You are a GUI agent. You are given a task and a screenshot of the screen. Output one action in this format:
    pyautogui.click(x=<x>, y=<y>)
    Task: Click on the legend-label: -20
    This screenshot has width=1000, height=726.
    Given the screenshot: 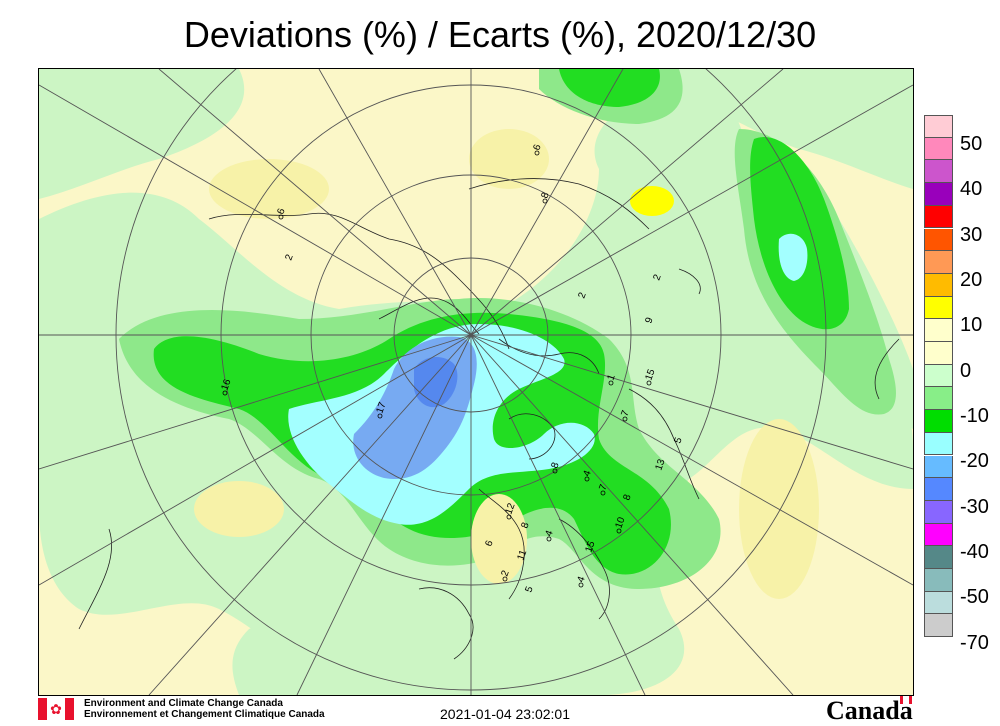 What is the action you would take?
    pyautogui.click(x=974, y=461)
    